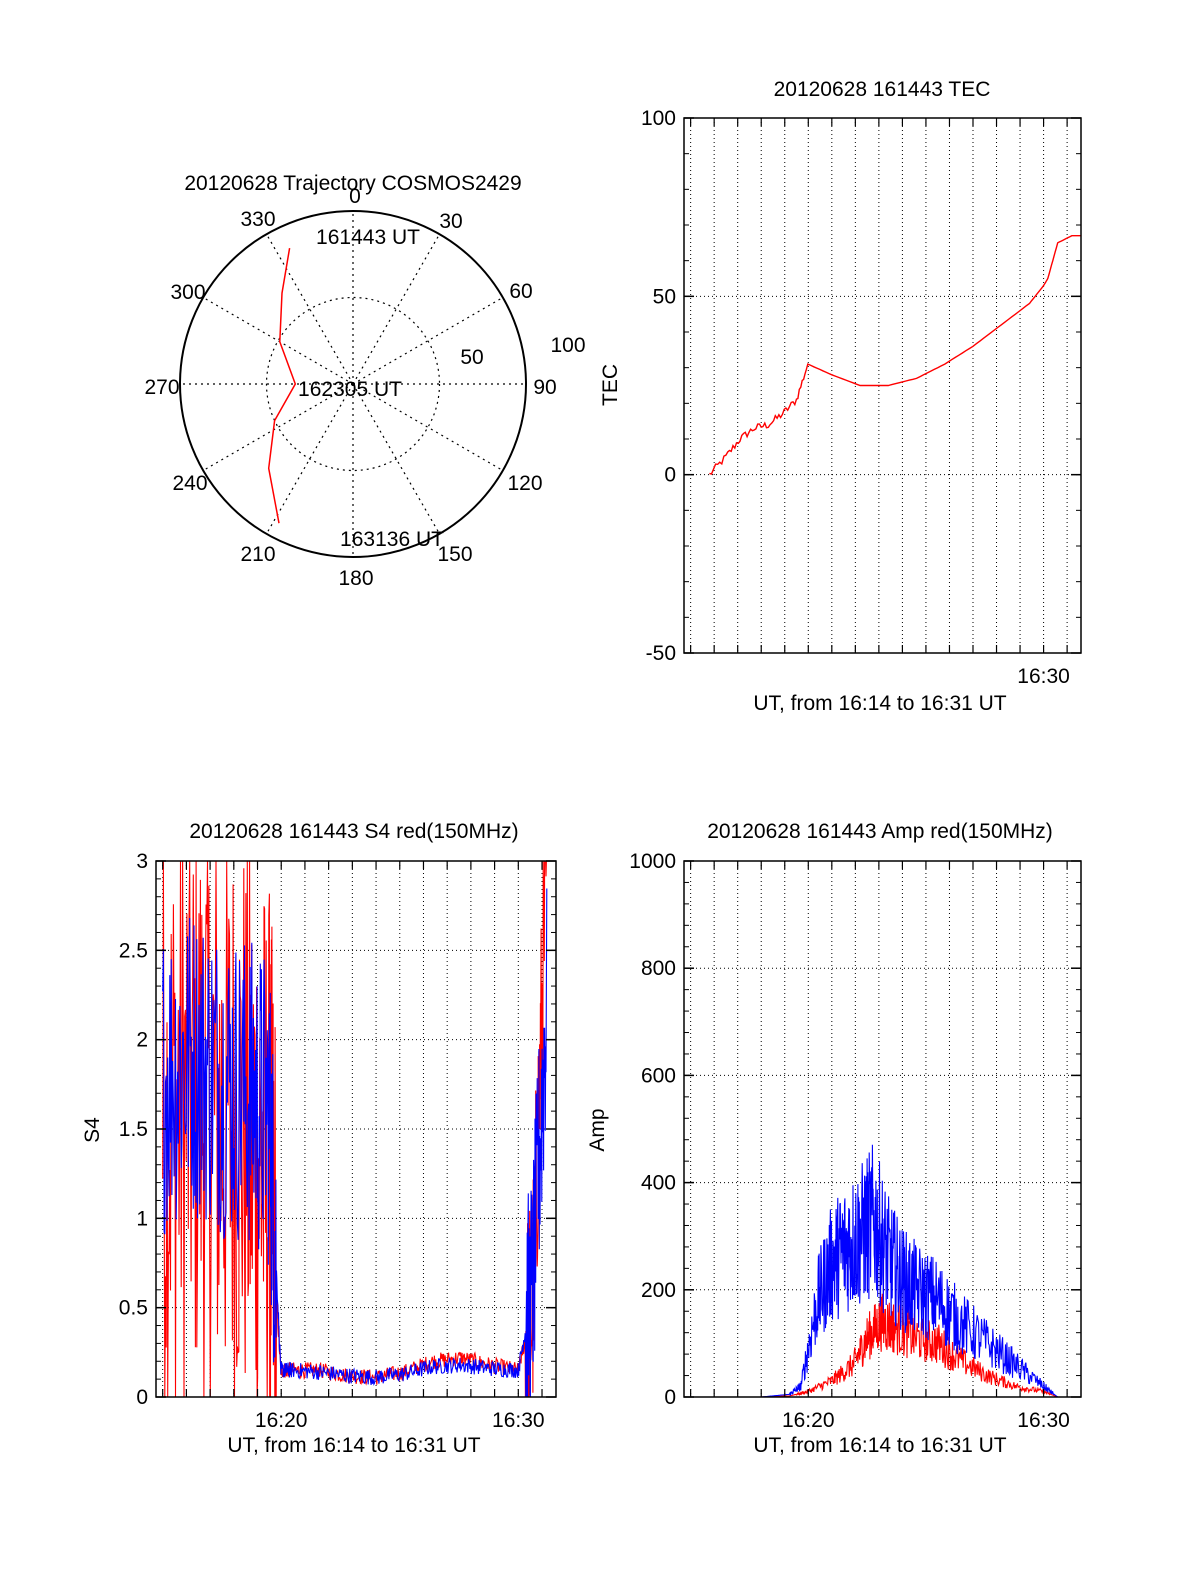  What do you see at coordinates (610, 385) in the screenshot?
I see `tec-ylabel: TEC` at bounding box center [610, 385].